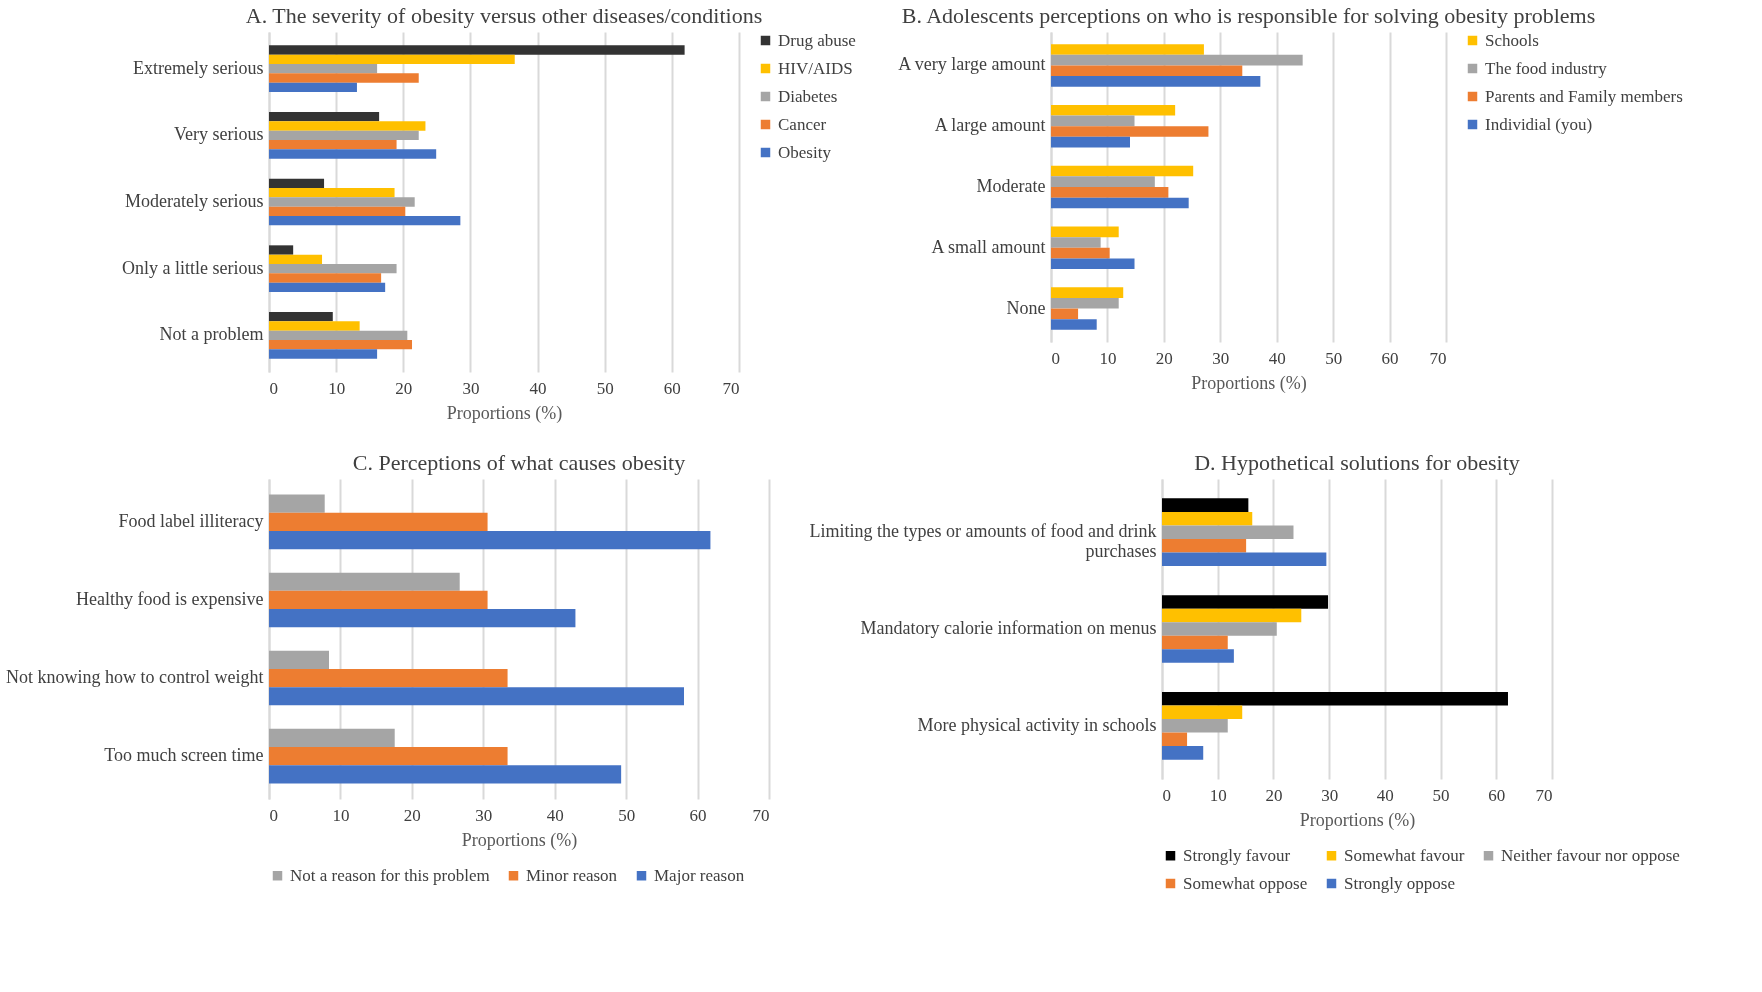 This screenshot has height=992, width=1762. Describe the element at coordinates (1546, 68) in the screenshot. I see `legend-label: The food industry` at that location.